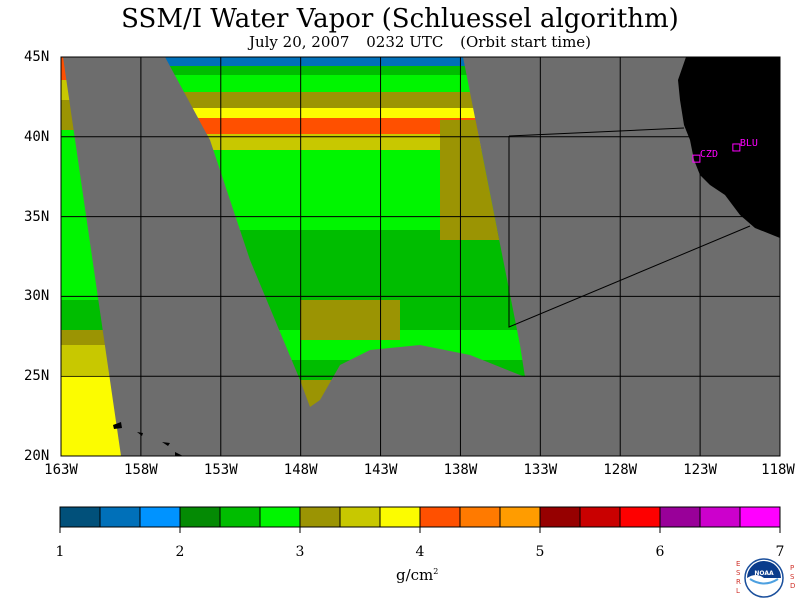 The width and height of the screenshot is (800, 600). I want to click on colorbar-units: g/cm2, so click(417, 575).